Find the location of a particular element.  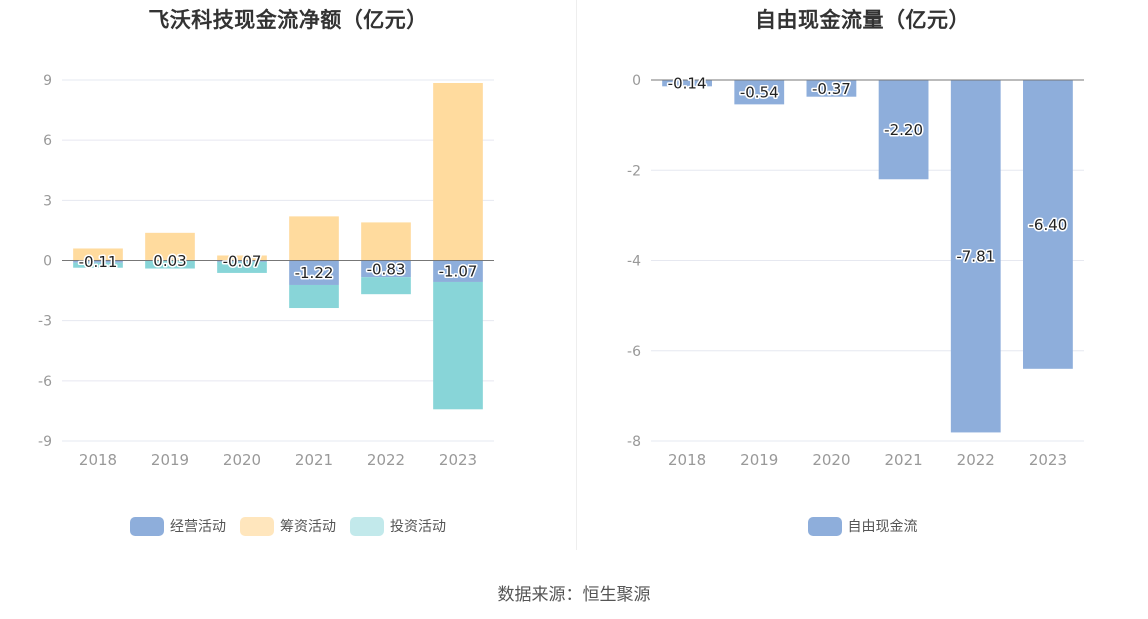

data-label: -6.40 is located at coordinates (1048, 225).